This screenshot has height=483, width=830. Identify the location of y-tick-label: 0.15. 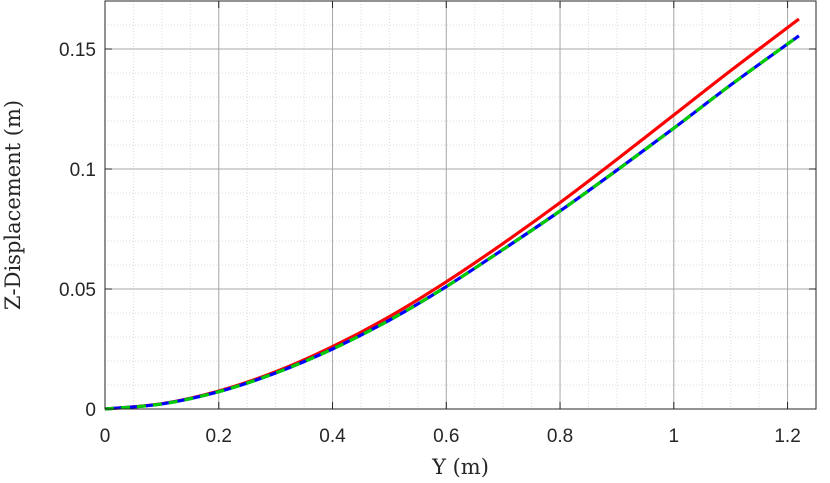
(77, 50).